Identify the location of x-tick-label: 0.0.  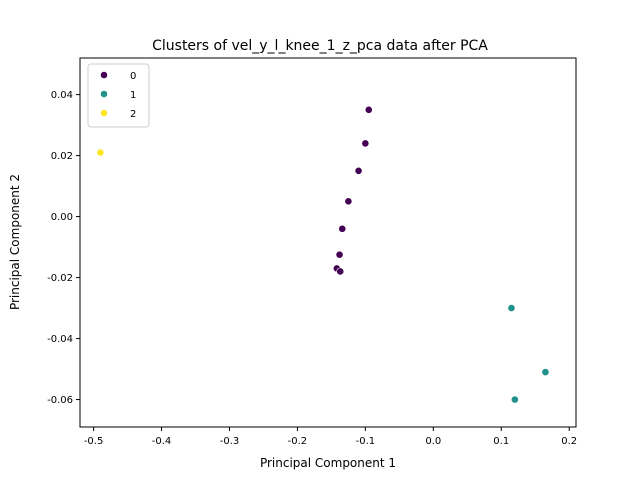
(433, 441).